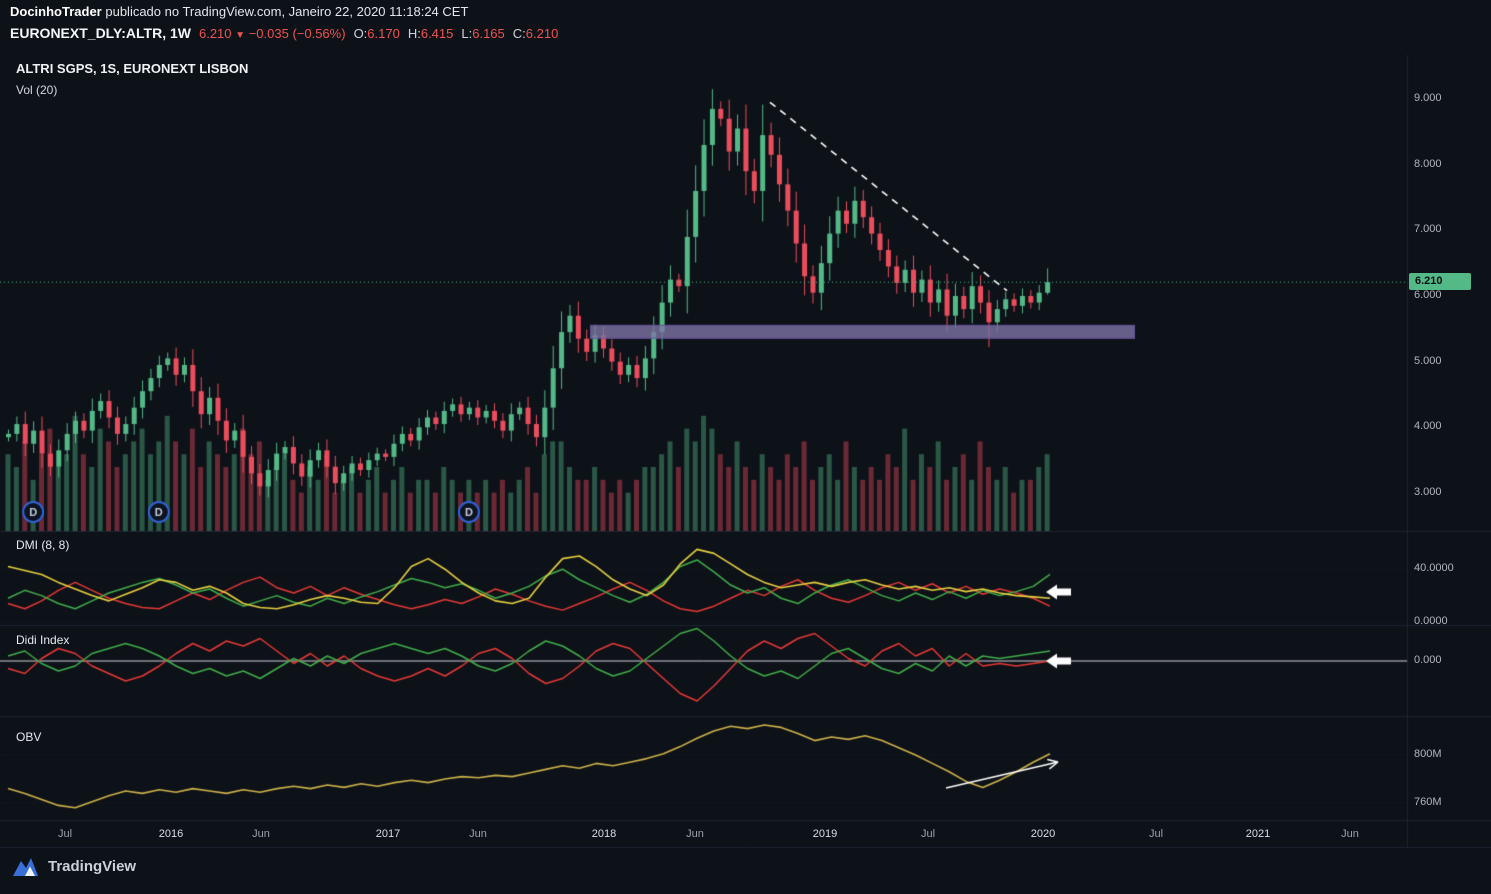 The image size is (1491, 894). What do you see at coordinates (100, 33) in the screenshot?
I see `symbol-title: EURONEXT_DLY:ALTR, 1W` at bounding box center [100, 33].